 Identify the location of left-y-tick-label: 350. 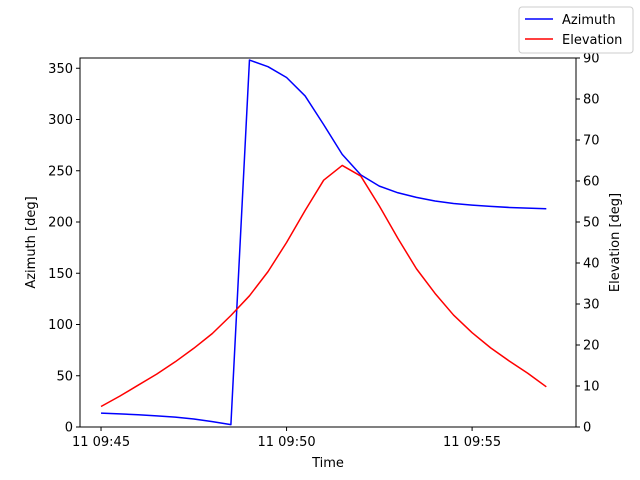
(60, 69).